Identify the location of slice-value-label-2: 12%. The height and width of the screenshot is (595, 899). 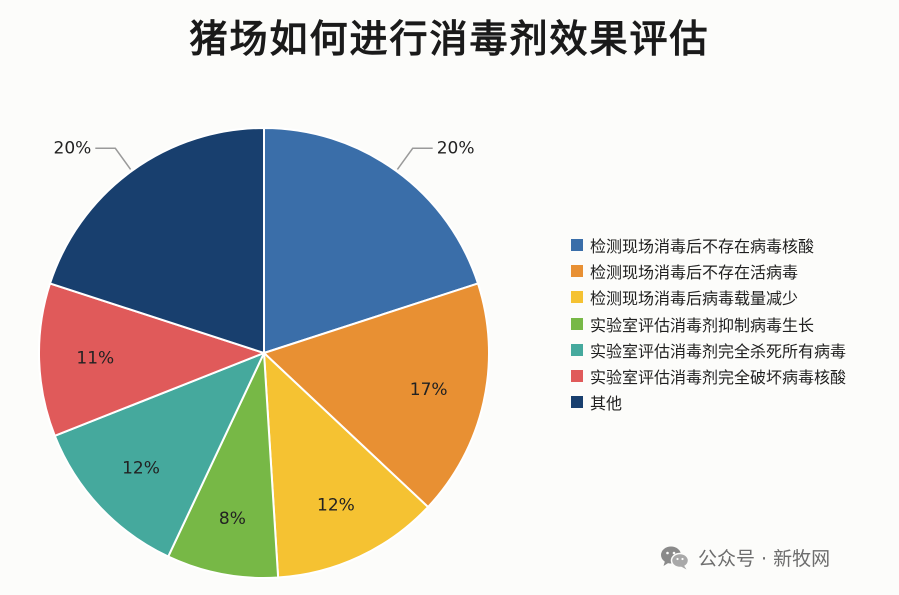
(336, 506).